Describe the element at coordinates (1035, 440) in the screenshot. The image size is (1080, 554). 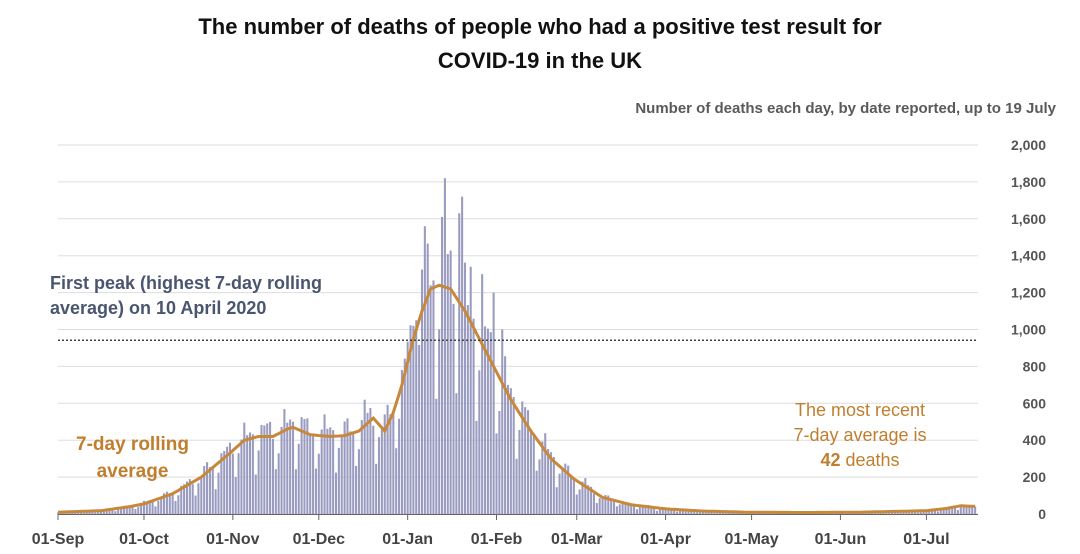
I see `y-tick-label: 400` at that location.